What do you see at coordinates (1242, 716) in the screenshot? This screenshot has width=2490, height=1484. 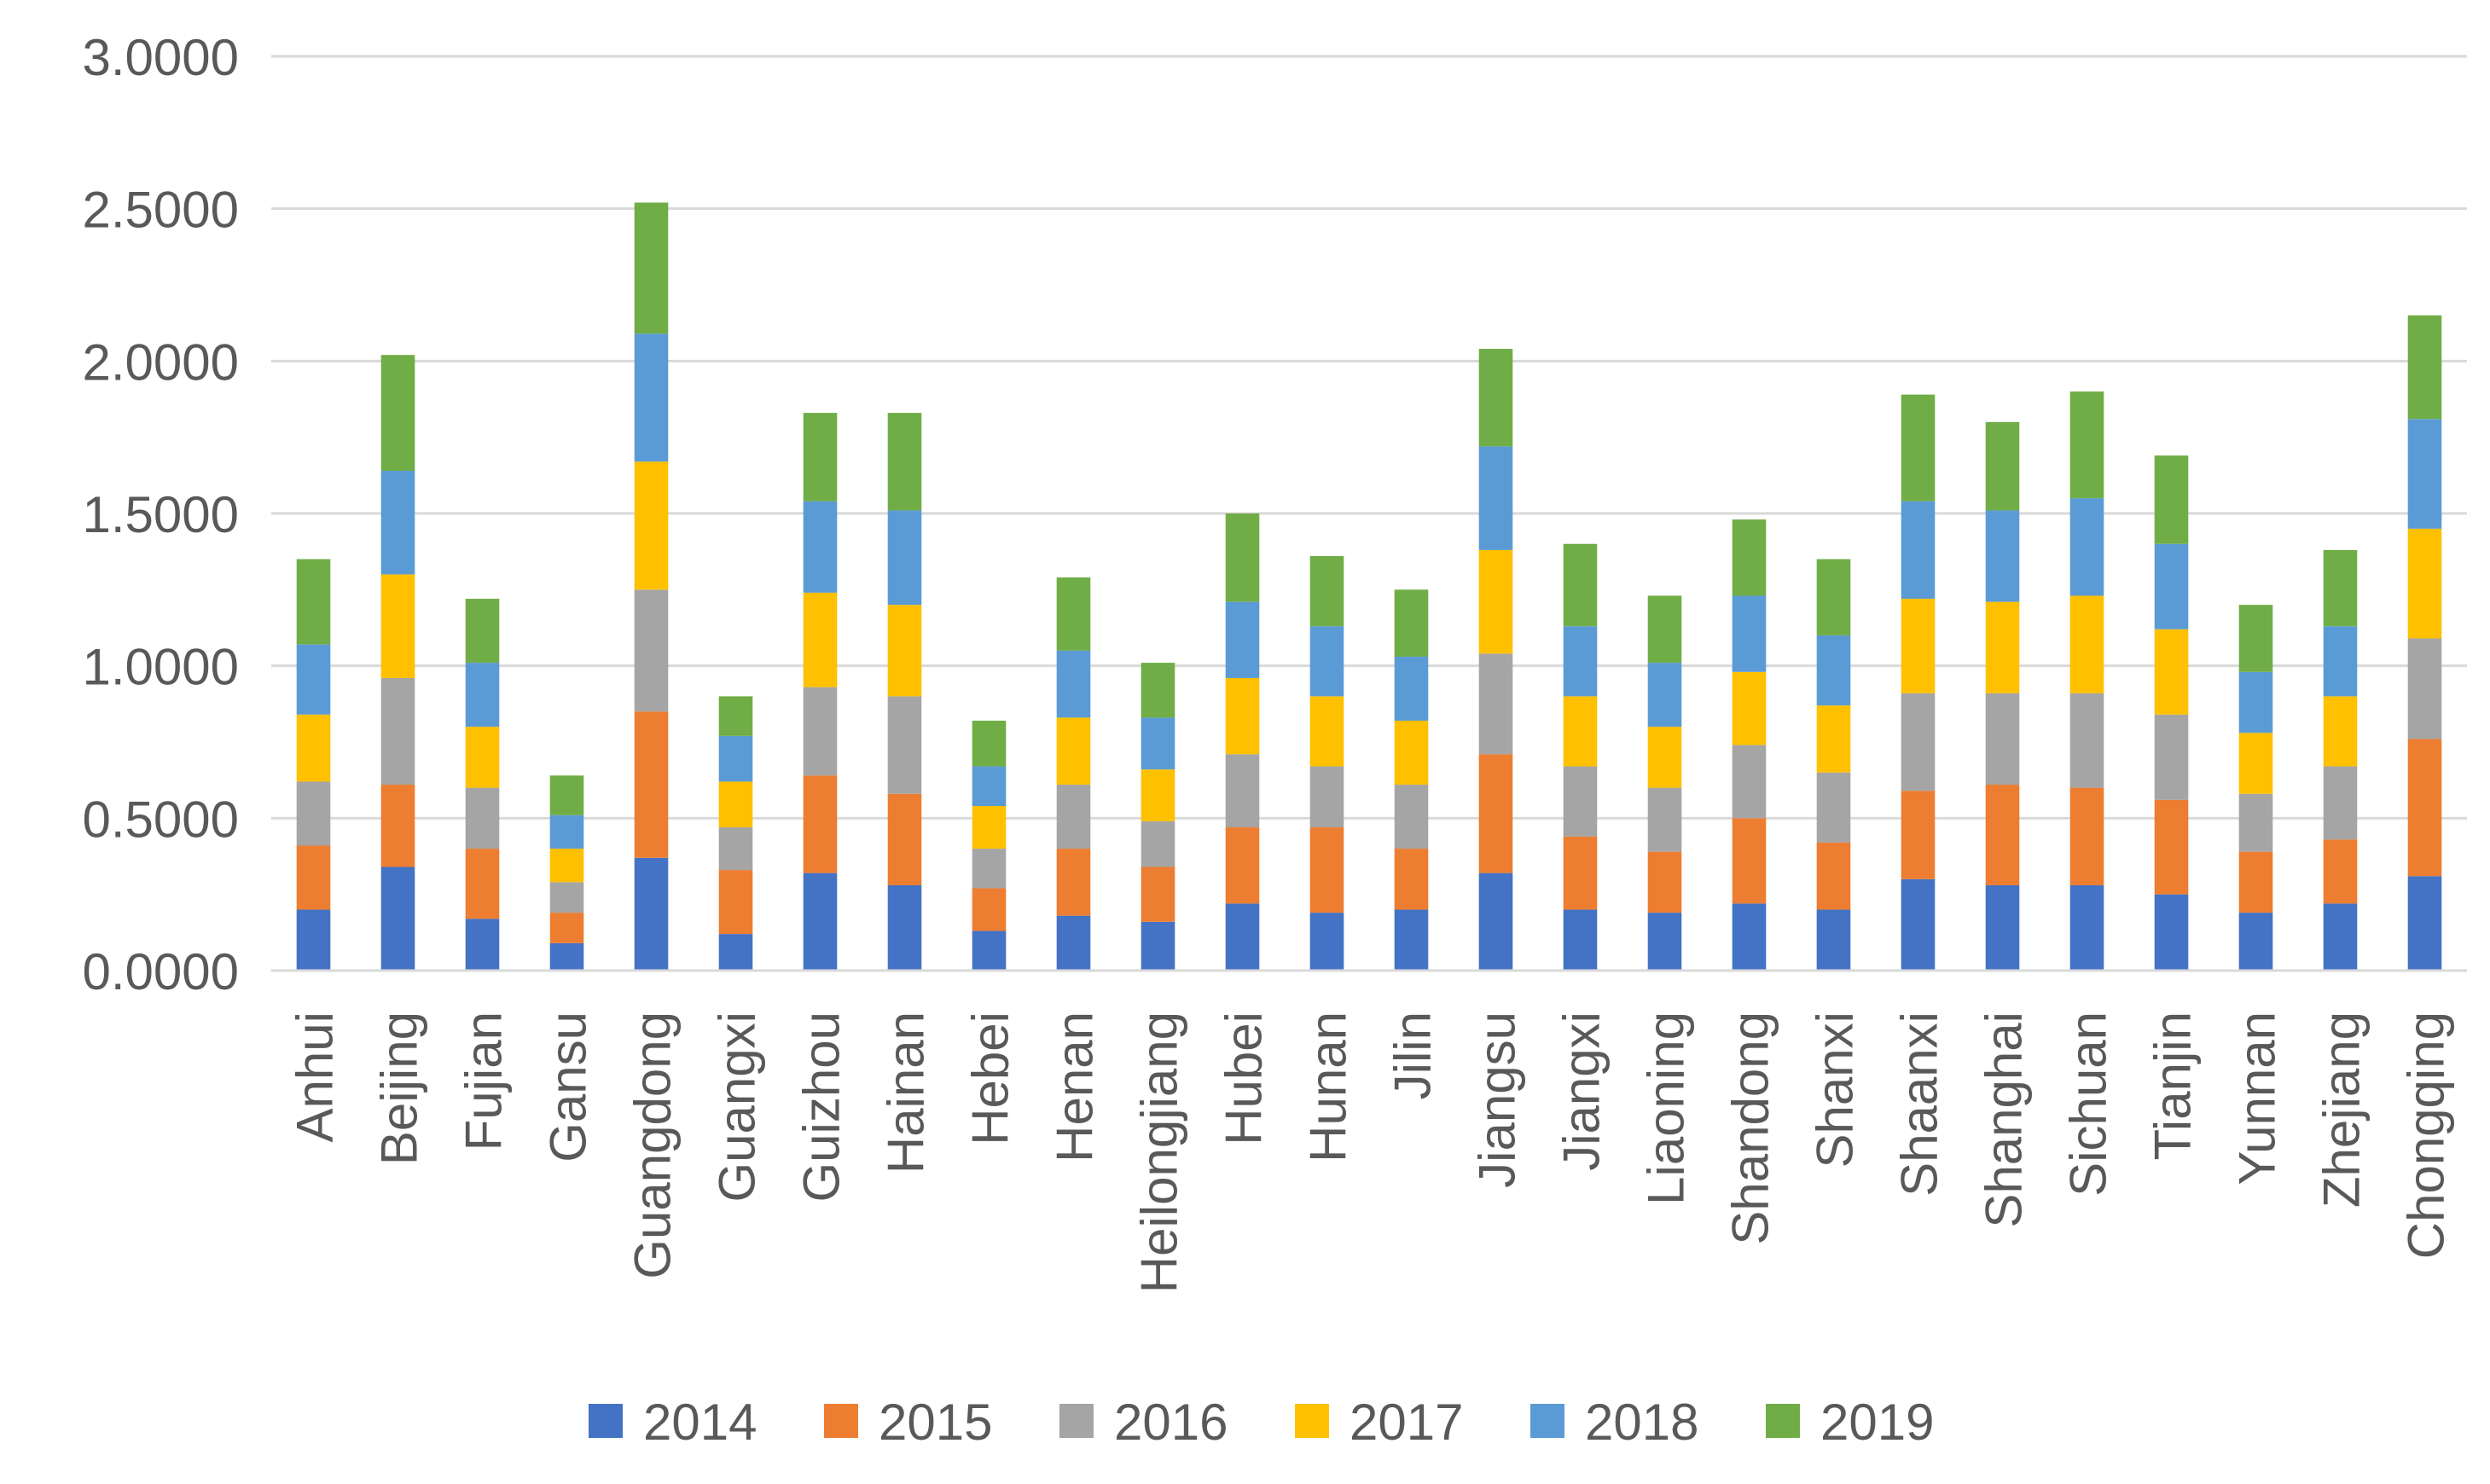 I see `bar-segment-2017-hubei` at bounding box center [1242, 716].